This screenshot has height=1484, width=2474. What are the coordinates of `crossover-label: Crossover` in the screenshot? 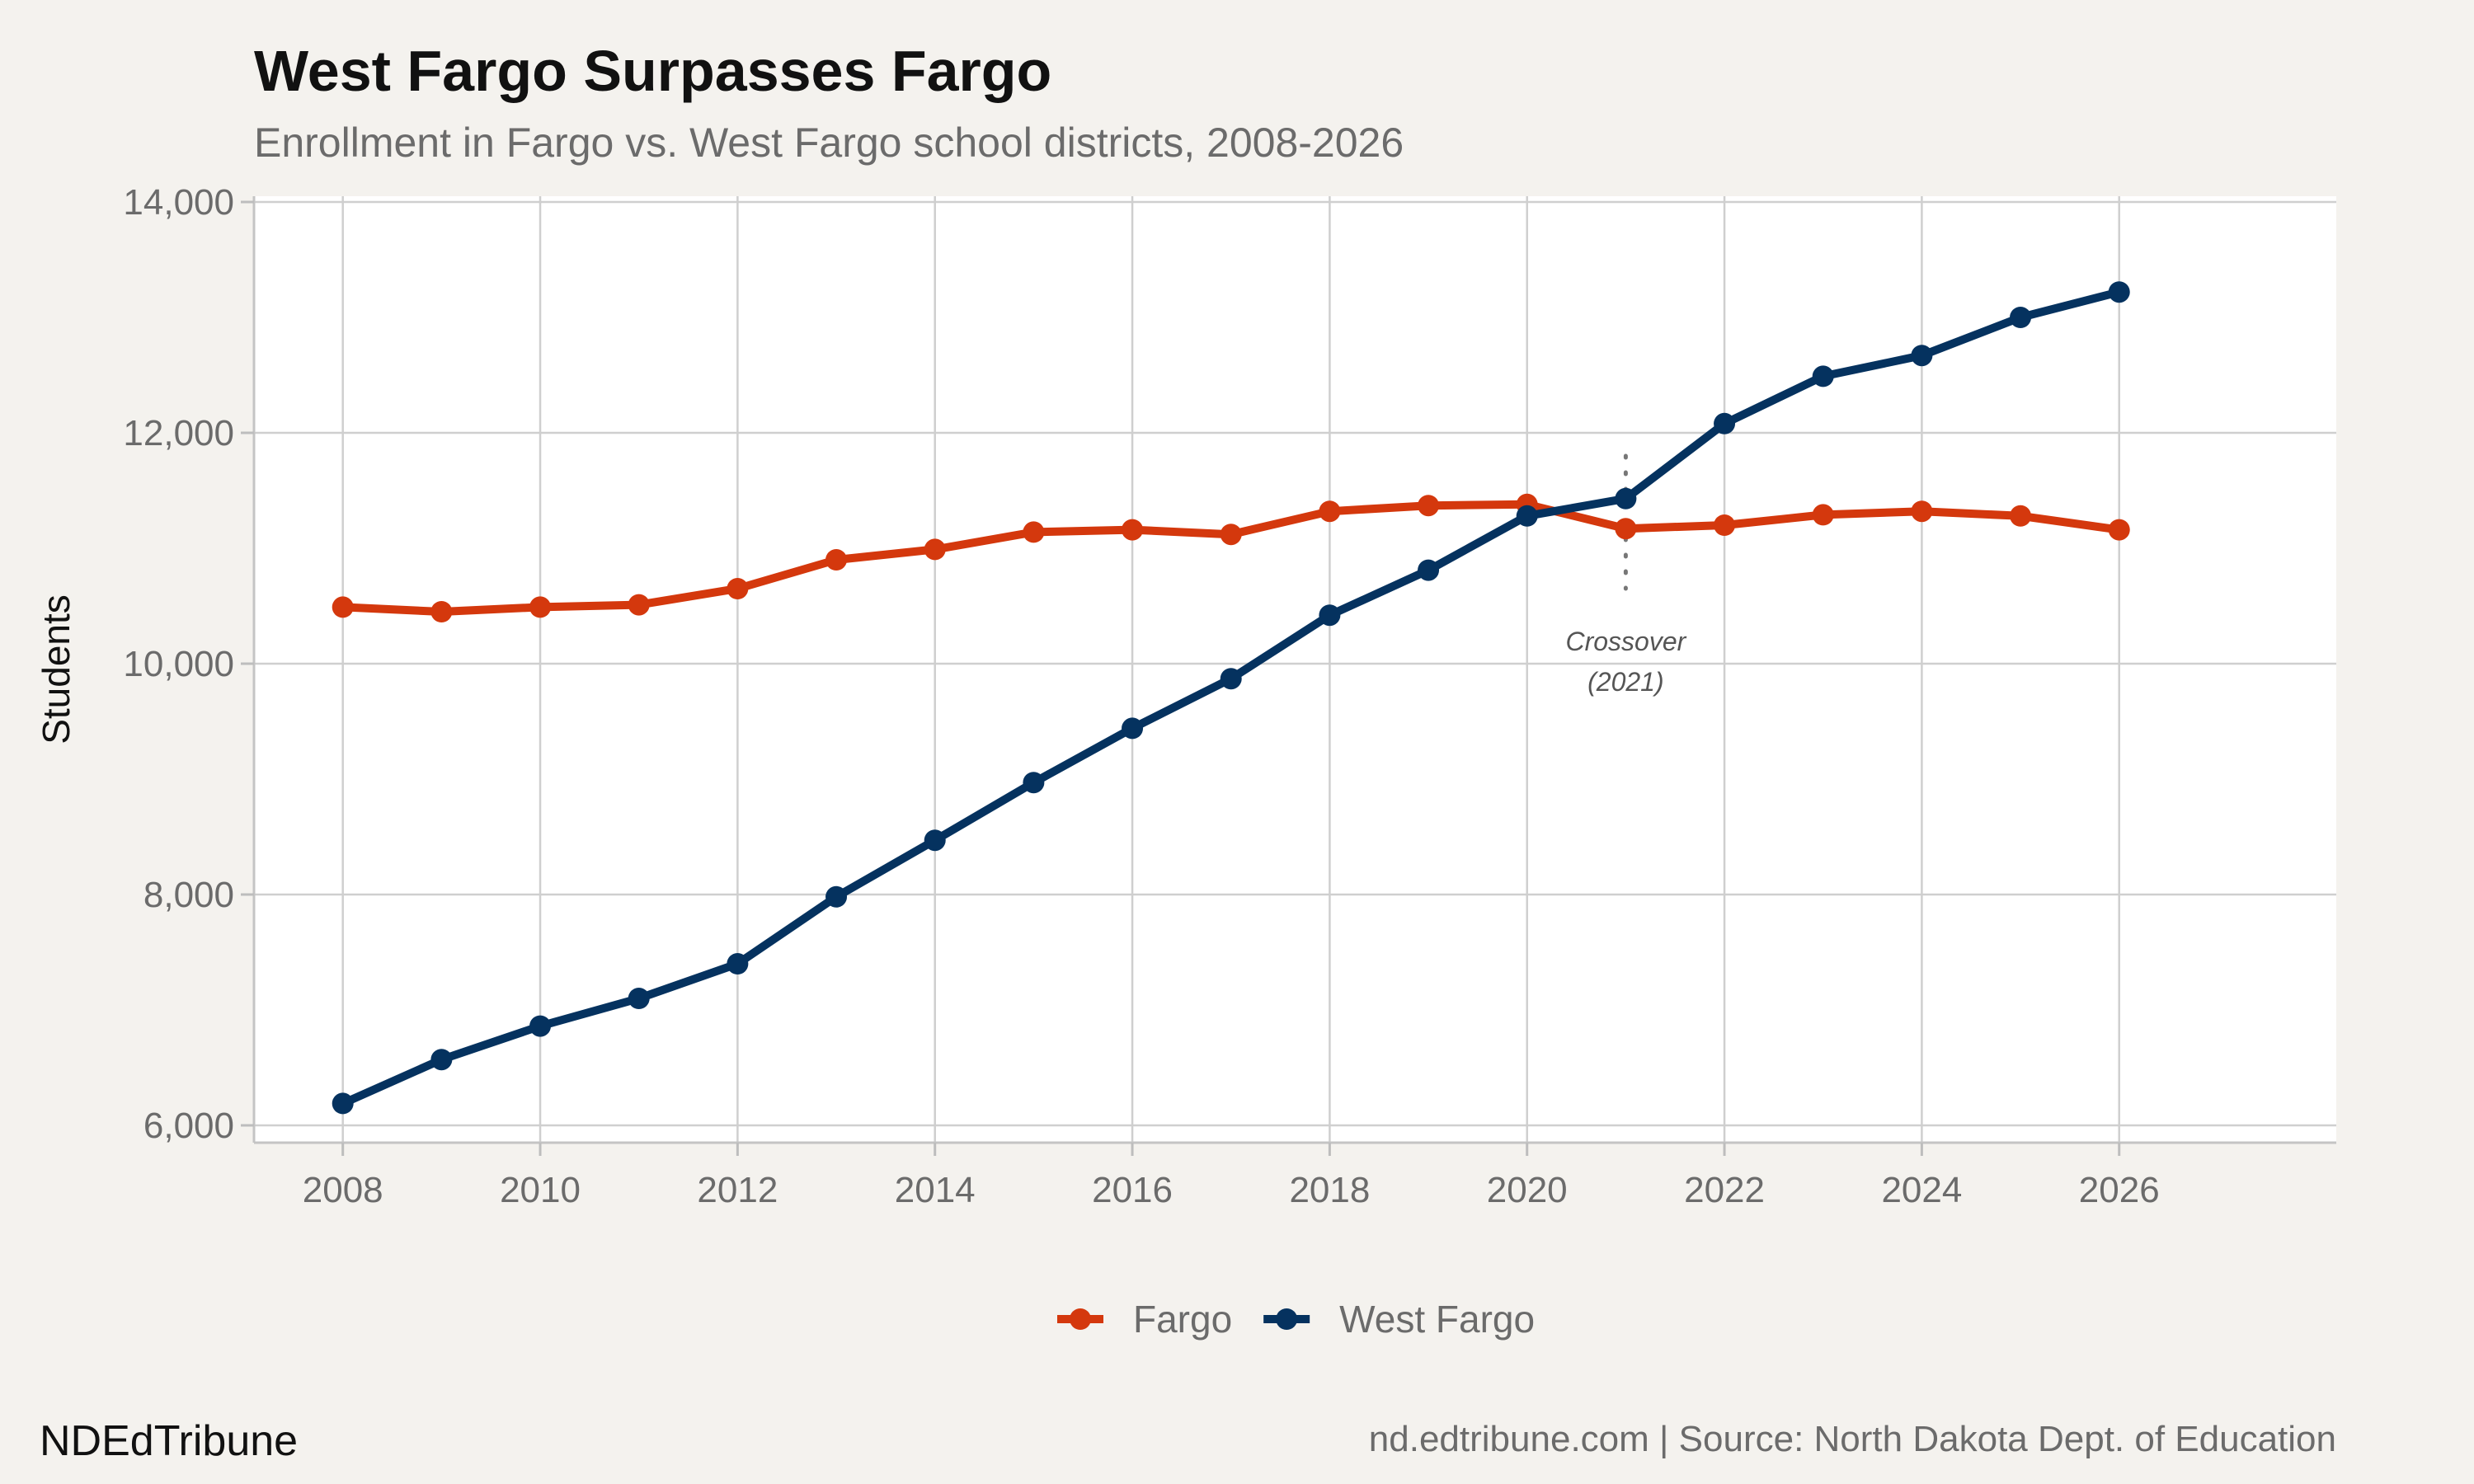 It's located at (1625, 641).